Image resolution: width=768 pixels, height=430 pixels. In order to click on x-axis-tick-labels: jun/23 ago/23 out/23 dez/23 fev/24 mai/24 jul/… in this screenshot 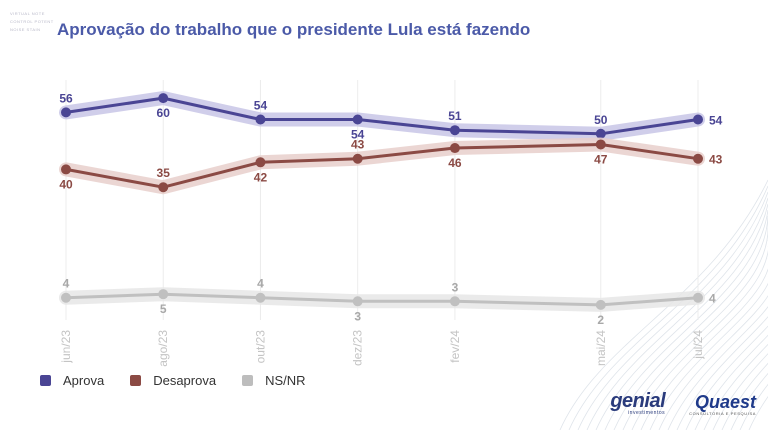, I will do `click(382, 348)`.